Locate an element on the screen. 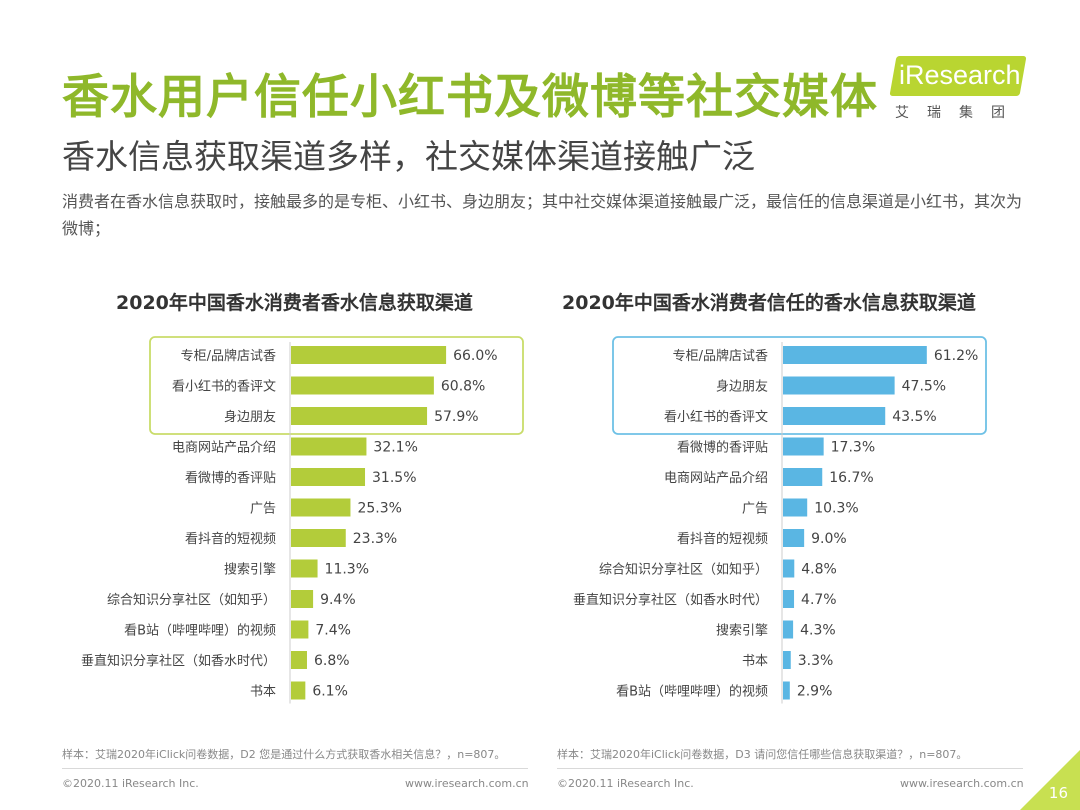 This screenshot has height=810, width=1080. chart-title-trust: 2020年中国香水消费者信任的香水信息获取渠道 is located at coordinates (769, 303).